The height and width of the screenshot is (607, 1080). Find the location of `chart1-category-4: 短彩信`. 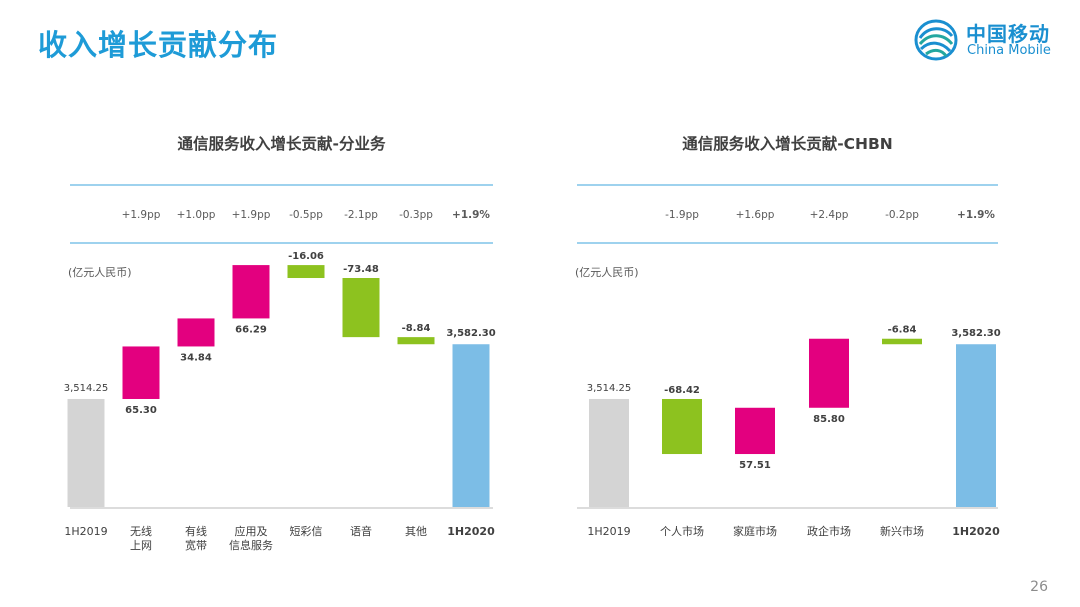

chart1-category-4: 短彩信 is located at coordinates (306, 531).